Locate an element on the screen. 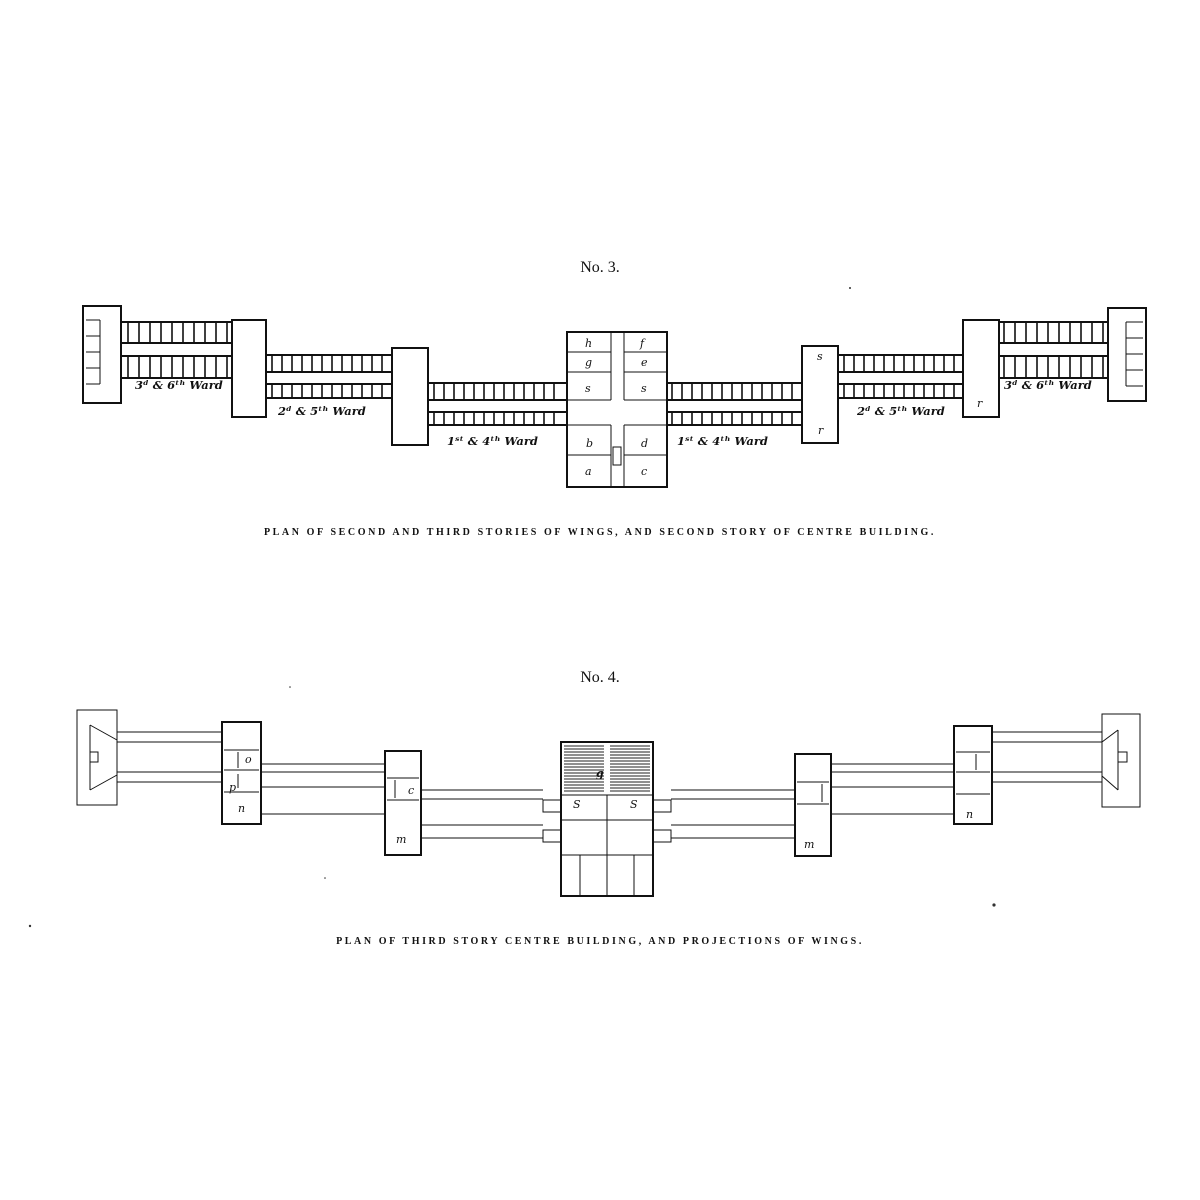 Image resolution: width=1200 pixels, height=1200 pixels. left-m-pavilion is located at coordinates (403, 803).